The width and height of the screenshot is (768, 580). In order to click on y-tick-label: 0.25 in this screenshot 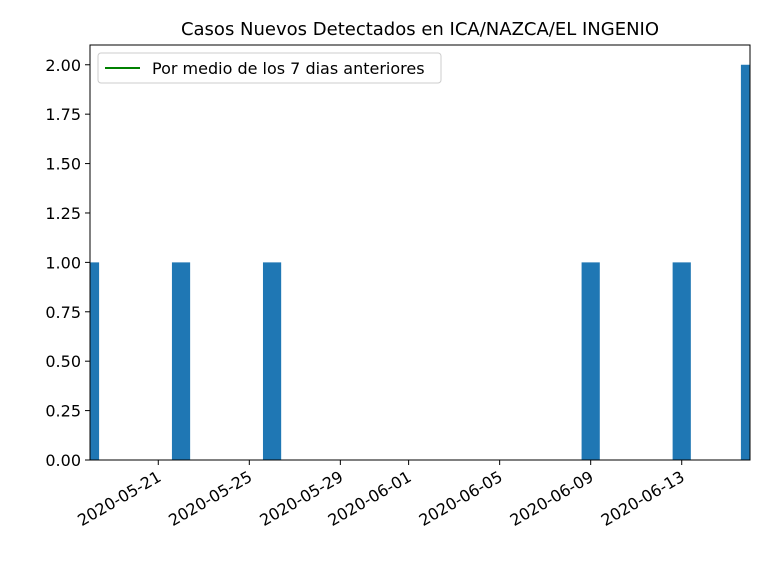, I will do `click(63, 411)`.